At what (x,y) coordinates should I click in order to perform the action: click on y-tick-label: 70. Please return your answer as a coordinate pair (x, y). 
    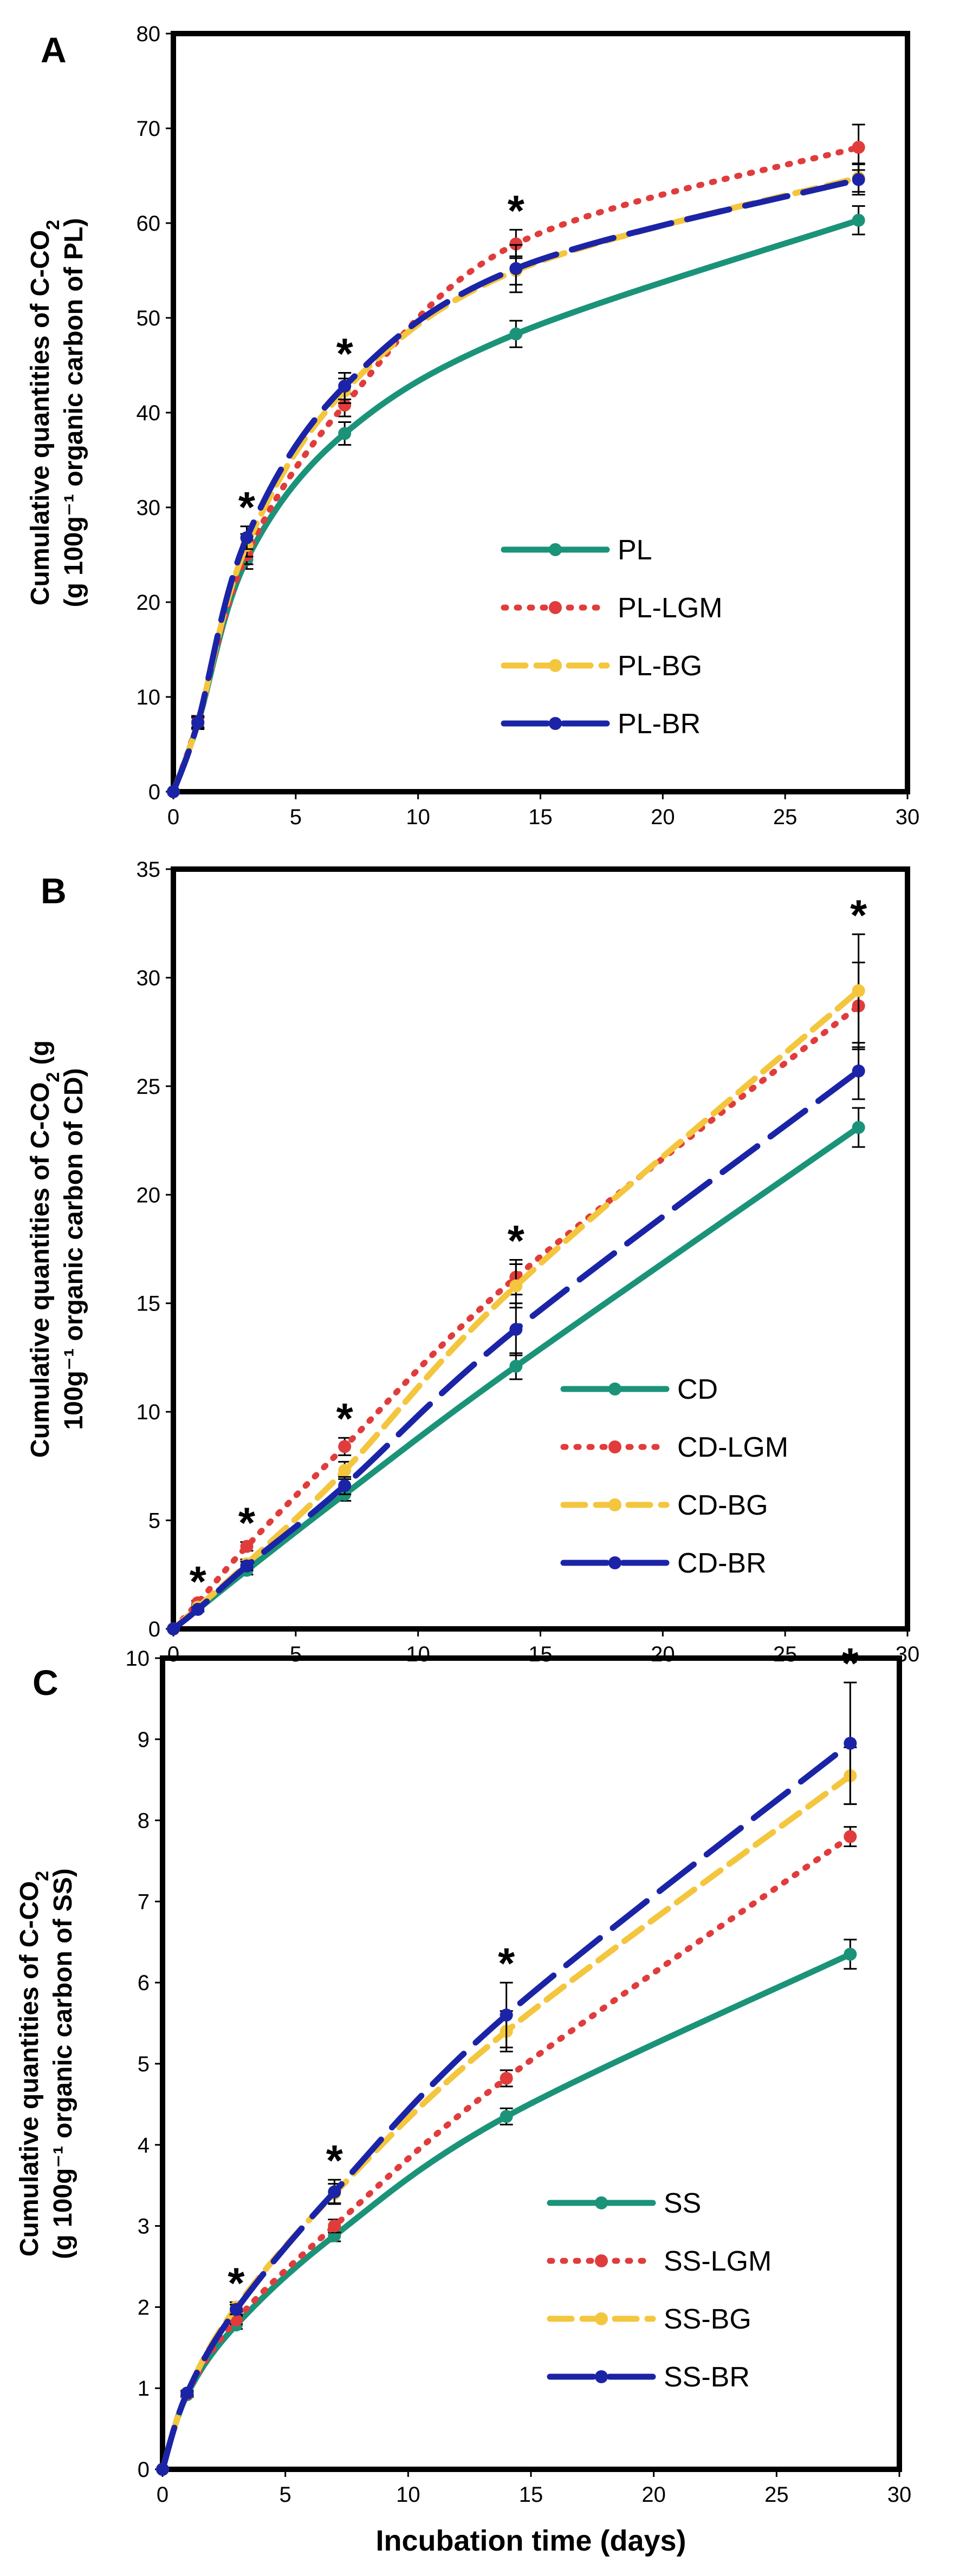
    Looking at the image, I should click on (149, 129).